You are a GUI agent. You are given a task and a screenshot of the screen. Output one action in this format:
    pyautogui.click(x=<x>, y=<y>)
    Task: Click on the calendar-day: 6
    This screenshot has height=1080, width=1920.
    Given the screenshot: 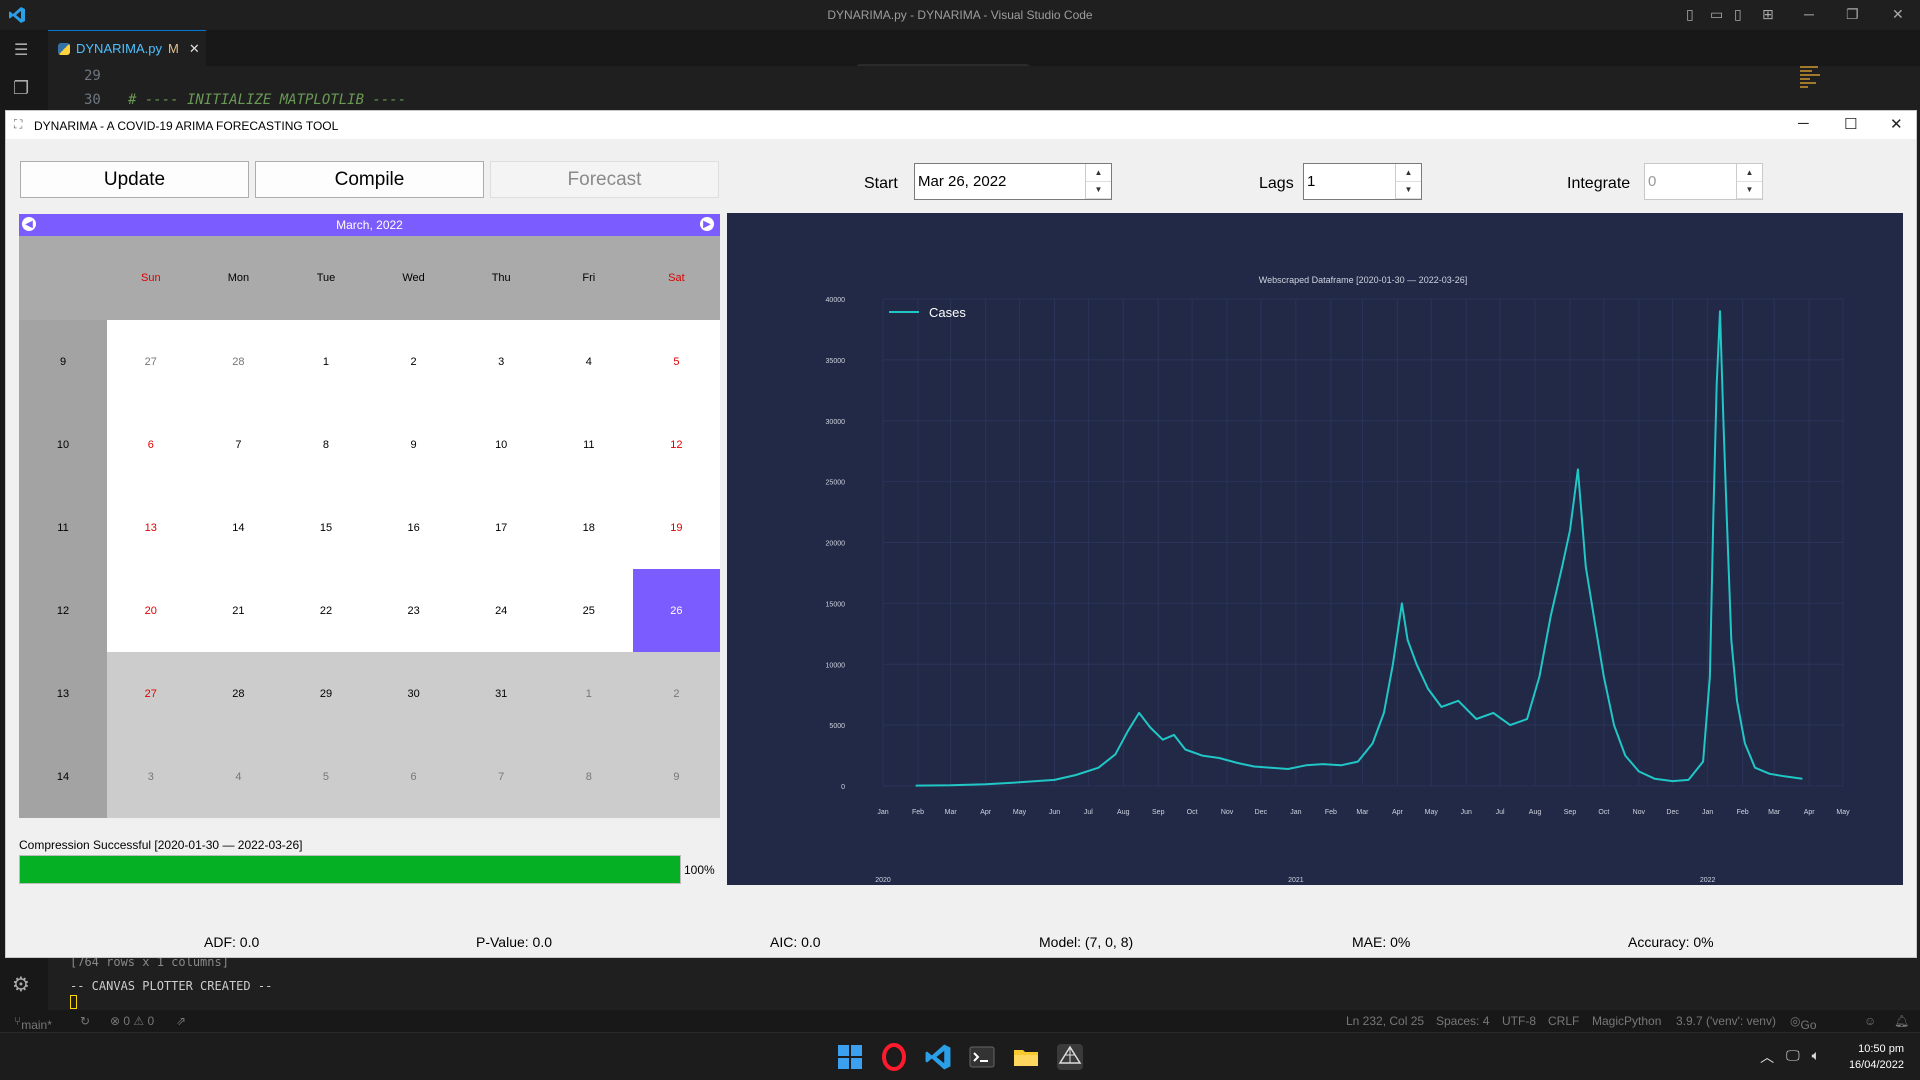 What is the action you would take?
    pyautogui.click(x=151, y=444)
    